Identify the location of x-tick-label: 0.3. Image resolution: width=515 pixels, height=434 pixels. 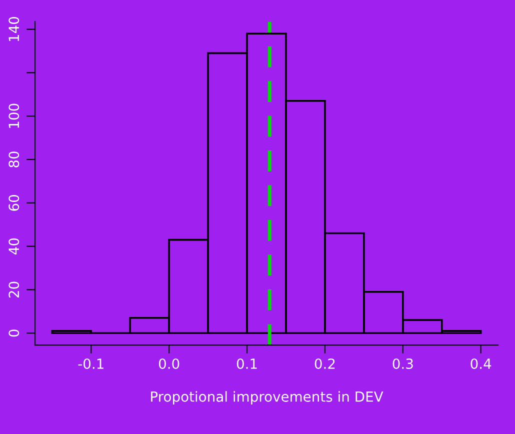
(402, 363).